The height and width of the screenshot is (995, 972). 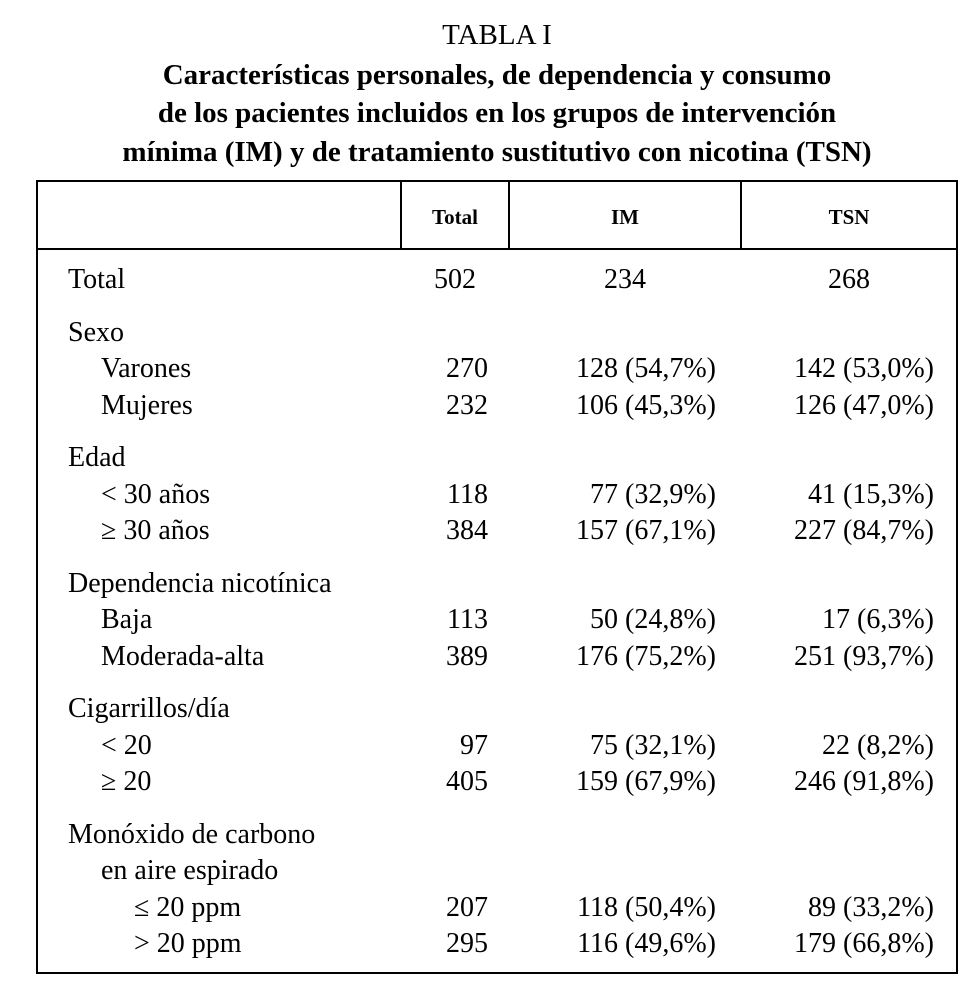 What do you see at coordinates (497, 871) in the screenshot?
I see `table-row: en aire espirado` at bounding box center [497, 871].